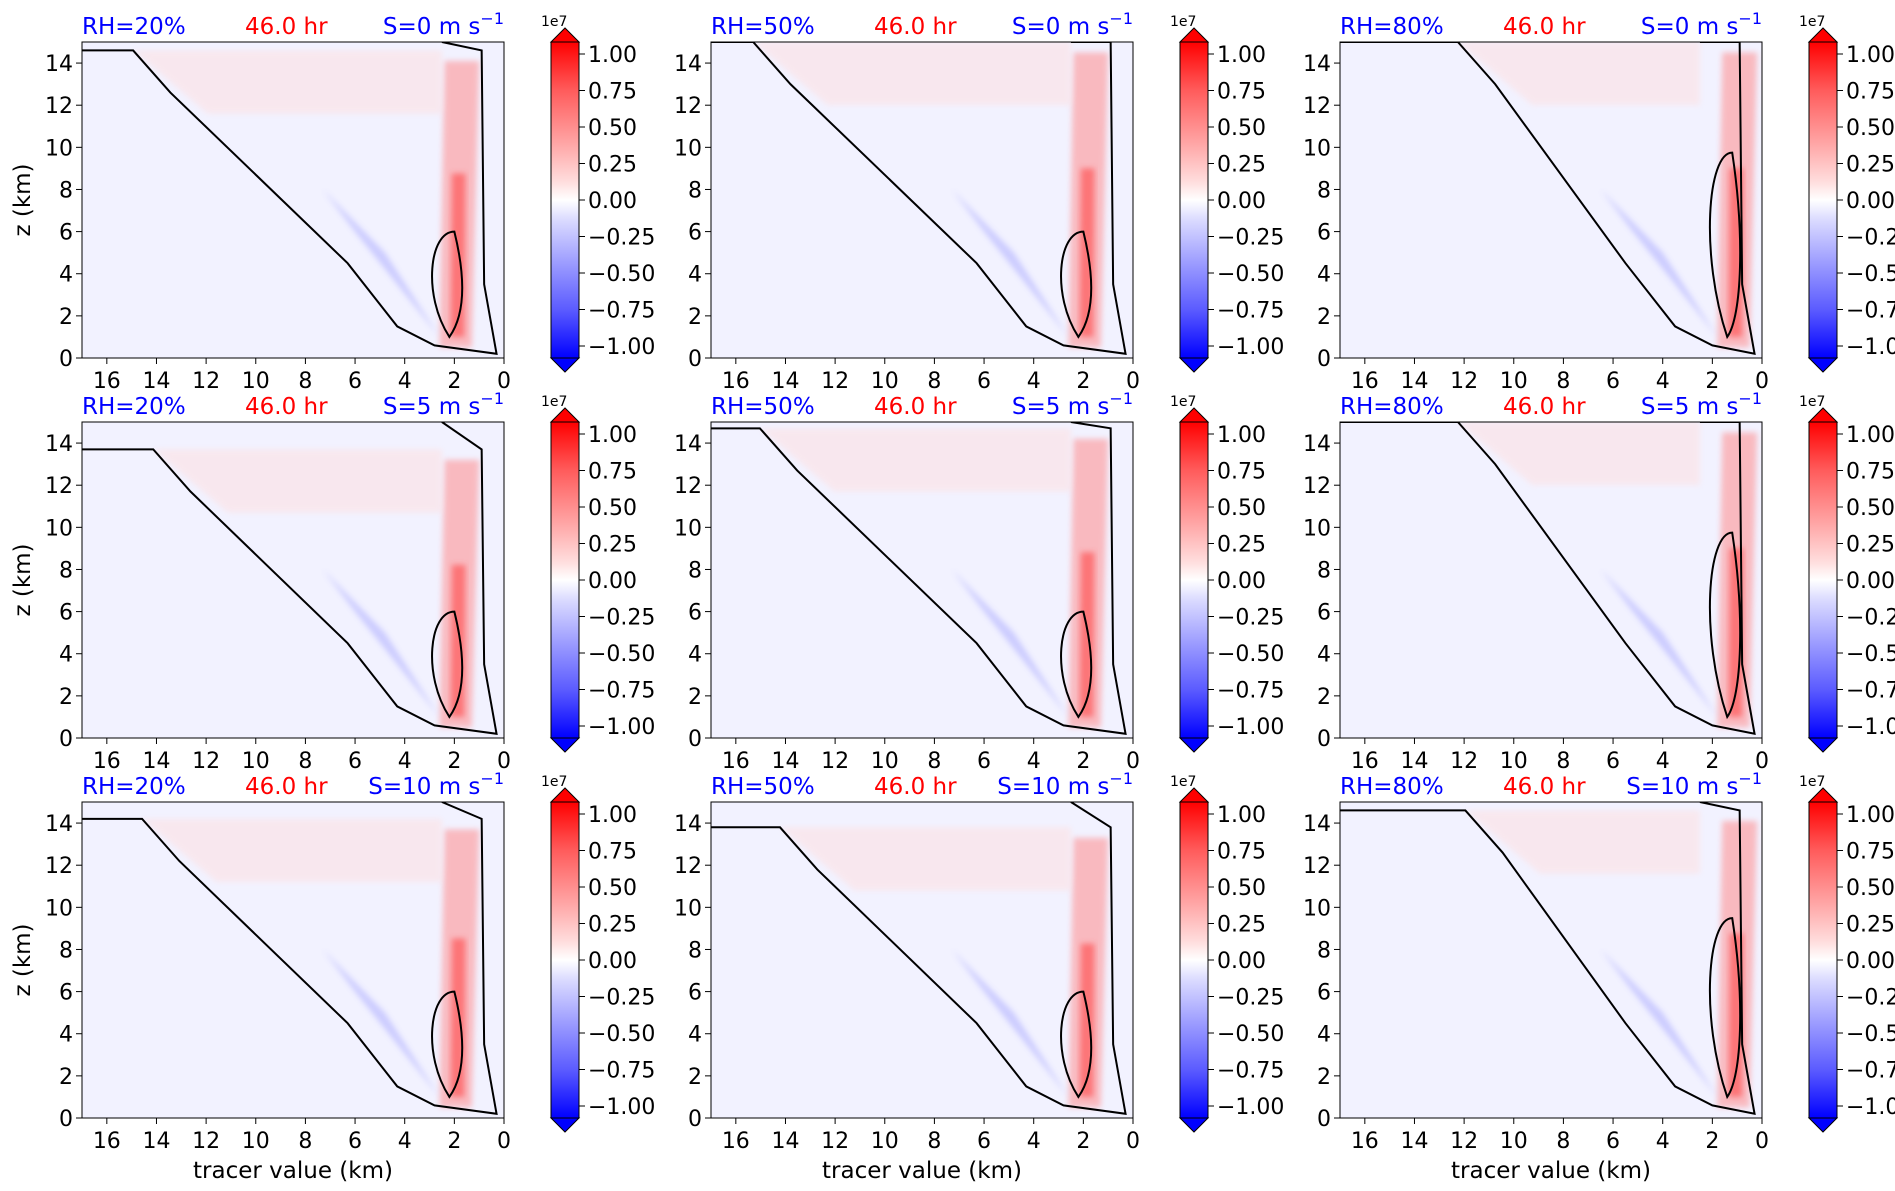 The height and width of the screenshot is (1191, 1895). I want to click on x-tick-label: 10, so click(885, 1141).